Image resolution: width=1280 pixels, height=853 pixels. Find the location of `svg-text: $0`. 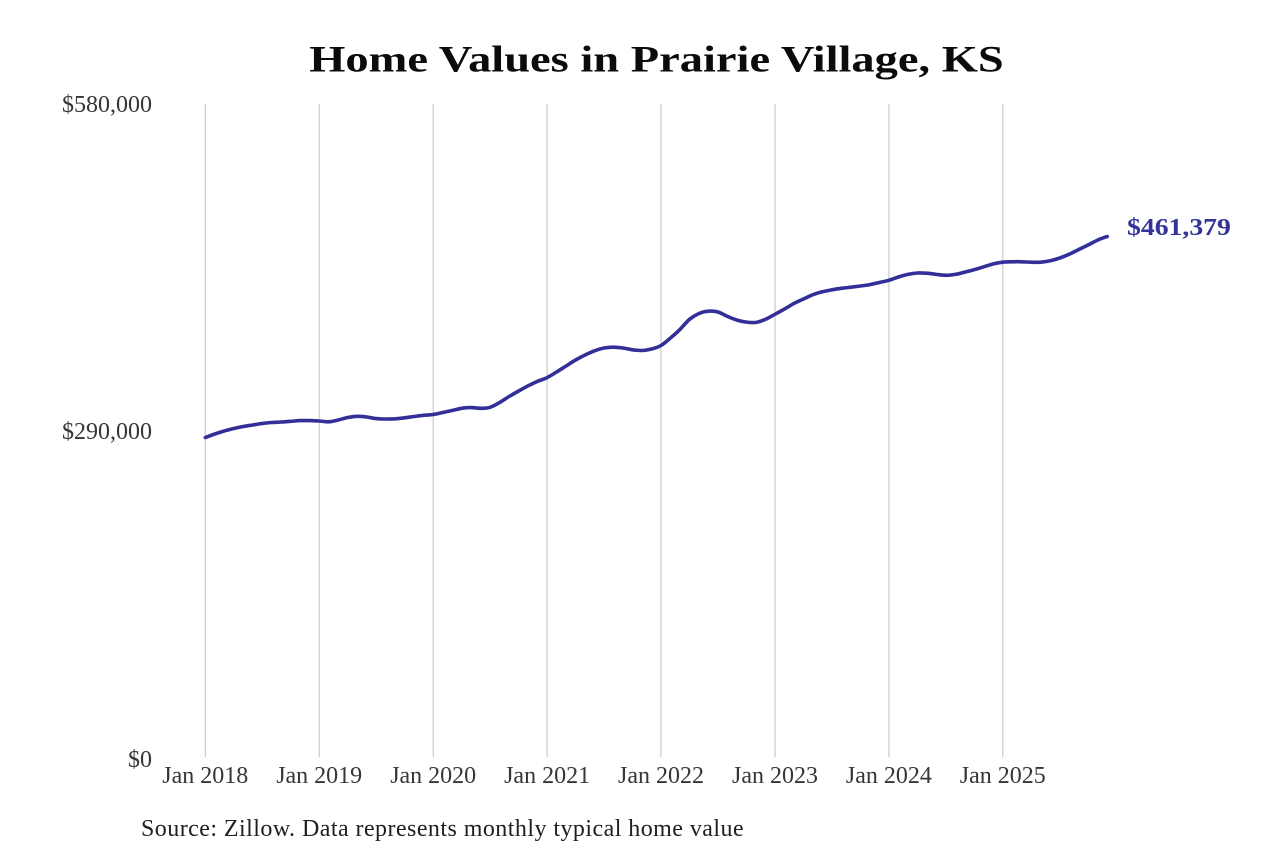

svg-text: $0 is located at coordinates (140, 760).